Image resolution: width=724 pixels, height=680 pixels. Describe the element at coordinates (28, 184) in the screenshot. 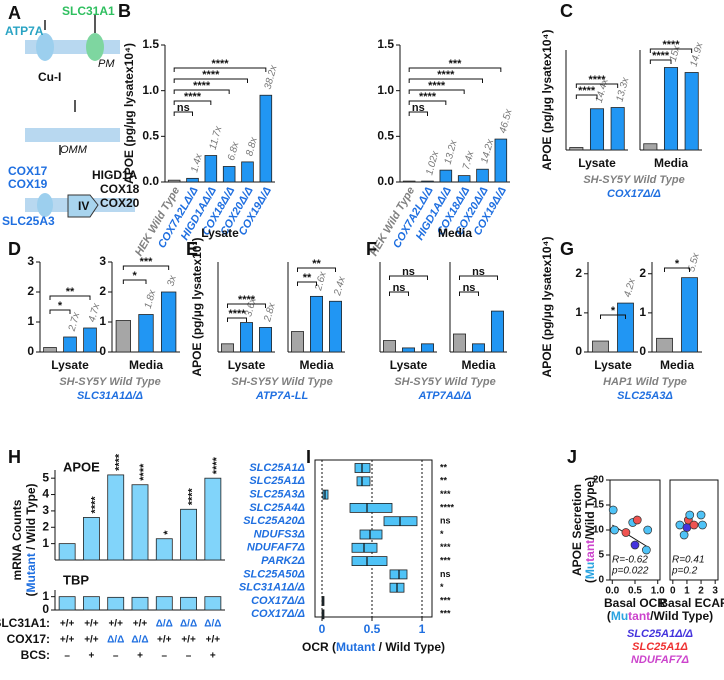

I see `protein-label: COX19` at that location.